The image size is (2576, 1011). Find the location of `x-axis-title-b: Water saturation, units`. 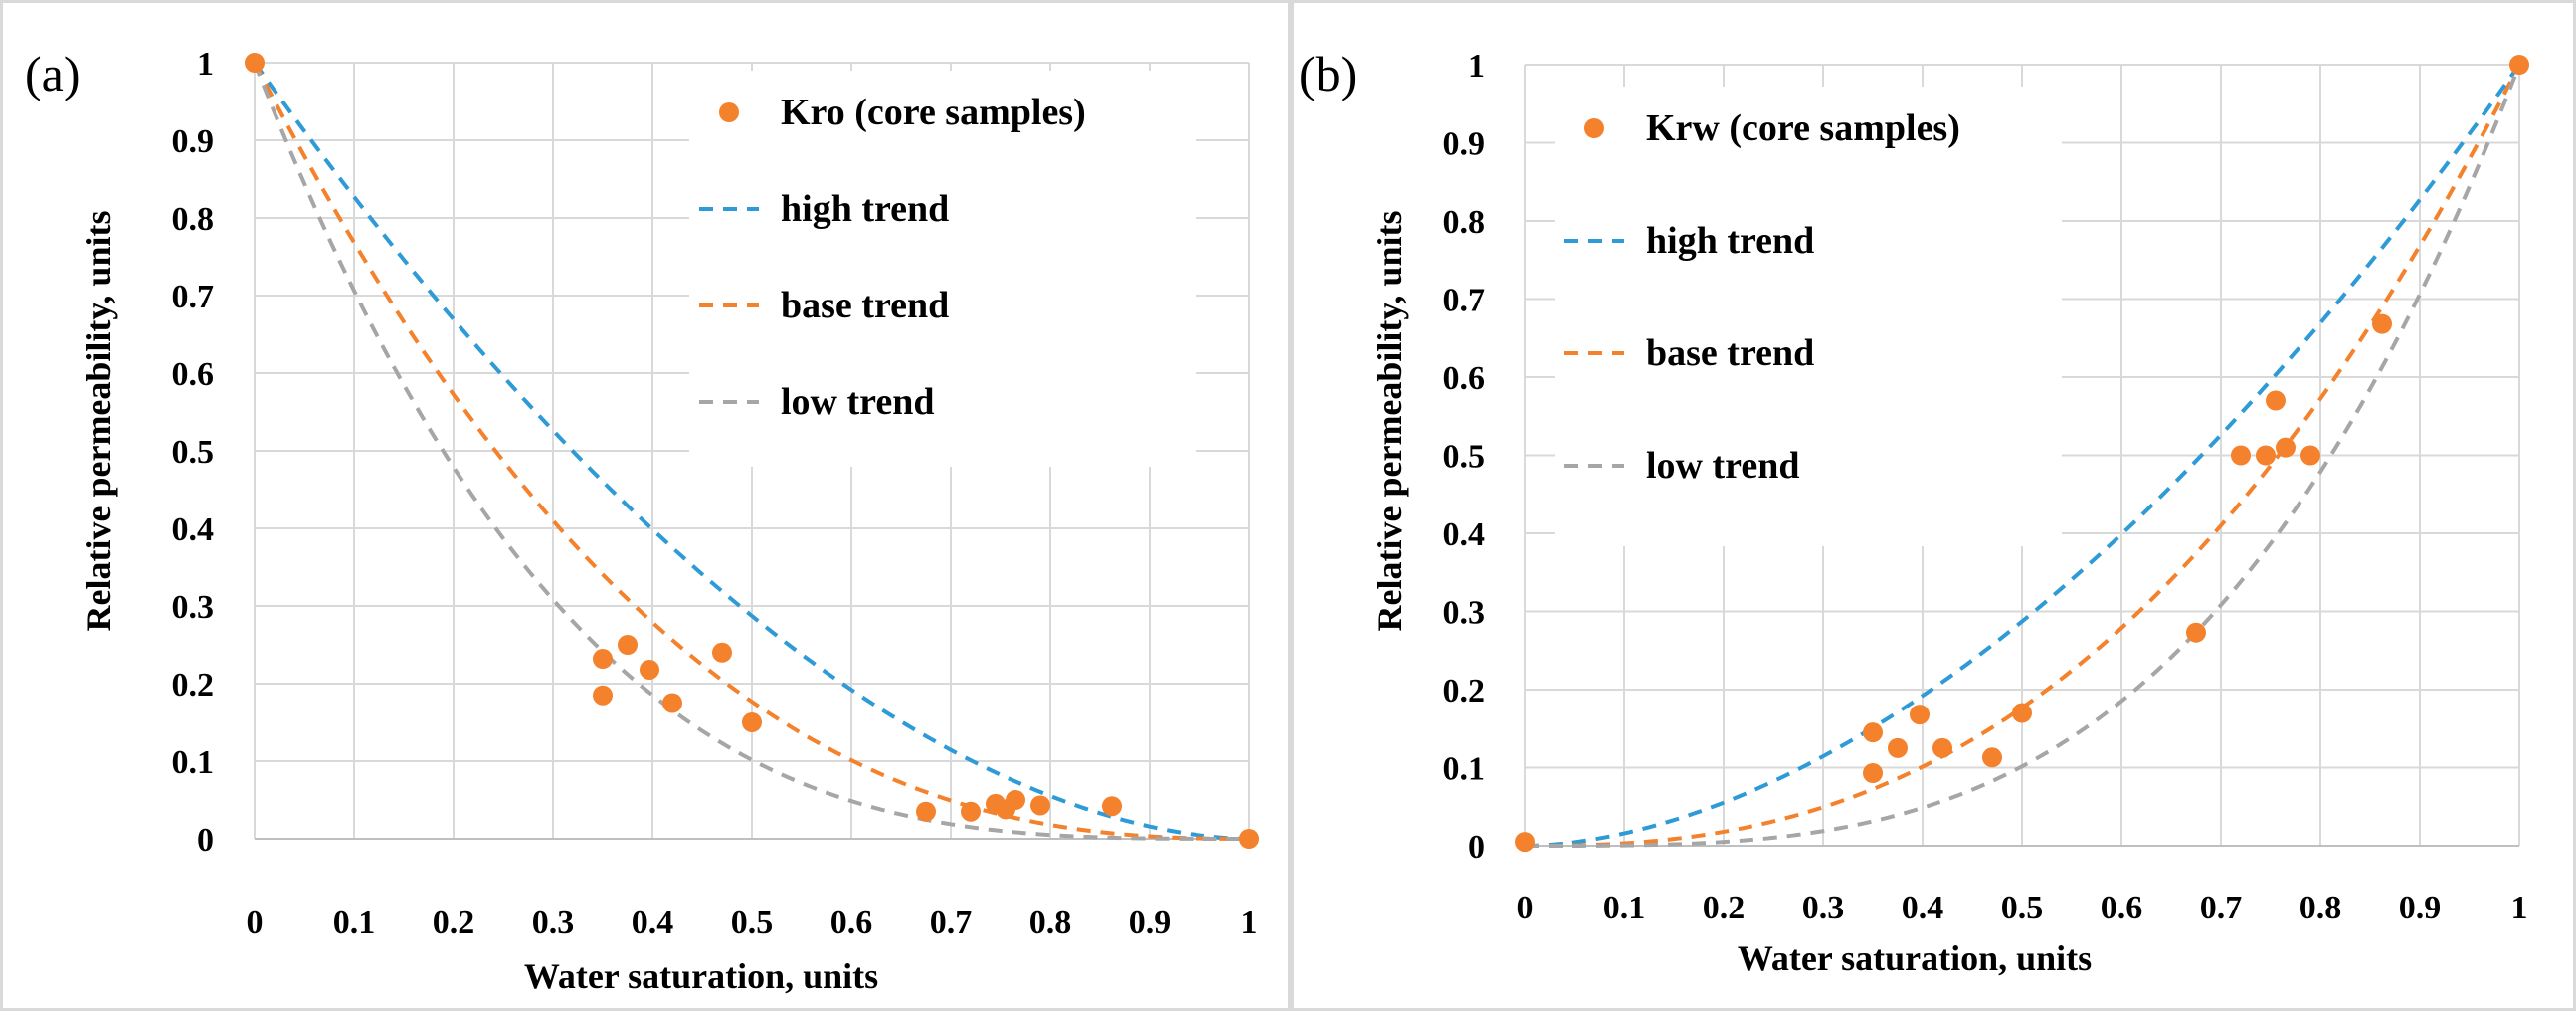

x-axis-title-b: Water saturation, units is located at coordinates (1915, 958).